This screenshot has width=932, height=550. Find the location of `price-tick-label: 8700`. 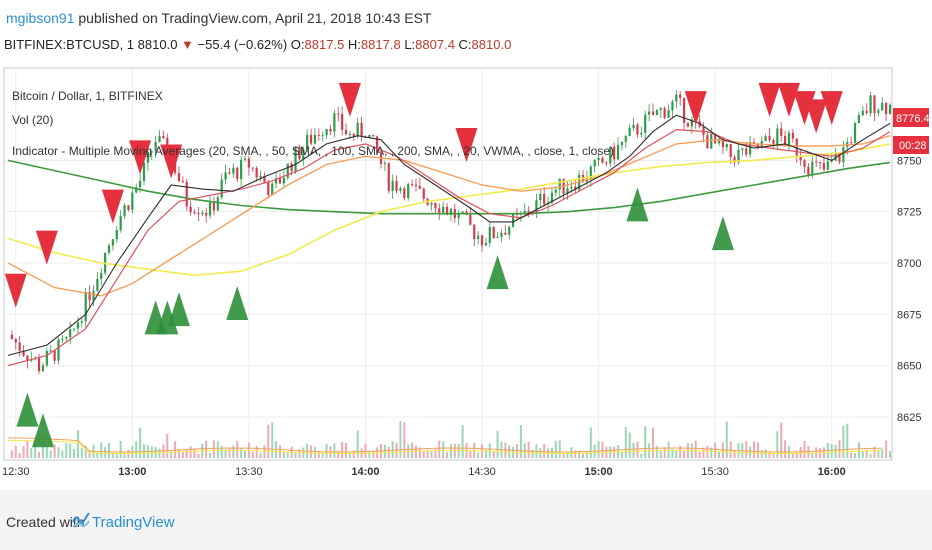

price-tick-label: 8700 is located at coordinates (909, 264).